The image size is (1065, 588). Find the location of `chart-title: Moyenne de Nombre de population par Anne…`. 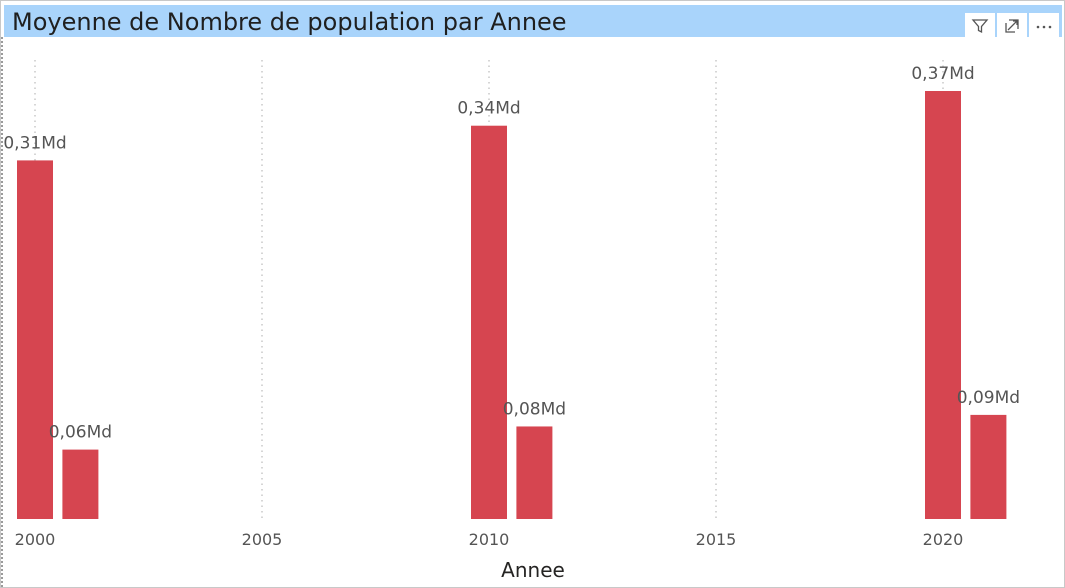

chart-title: Moyenne de Nombre de population par Anne… is located at coordinates (289, 22).